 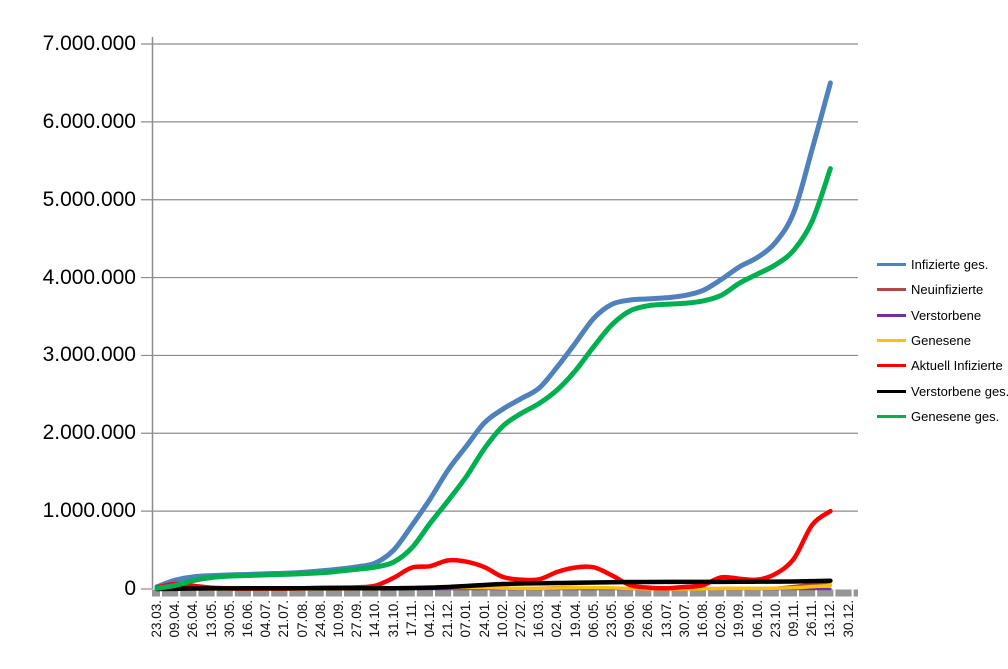 What do you see at coordinates (156, 619) in the screenshot?
I see `x-axis-tick-label: 23.03.` at bounding box center [156, 619].